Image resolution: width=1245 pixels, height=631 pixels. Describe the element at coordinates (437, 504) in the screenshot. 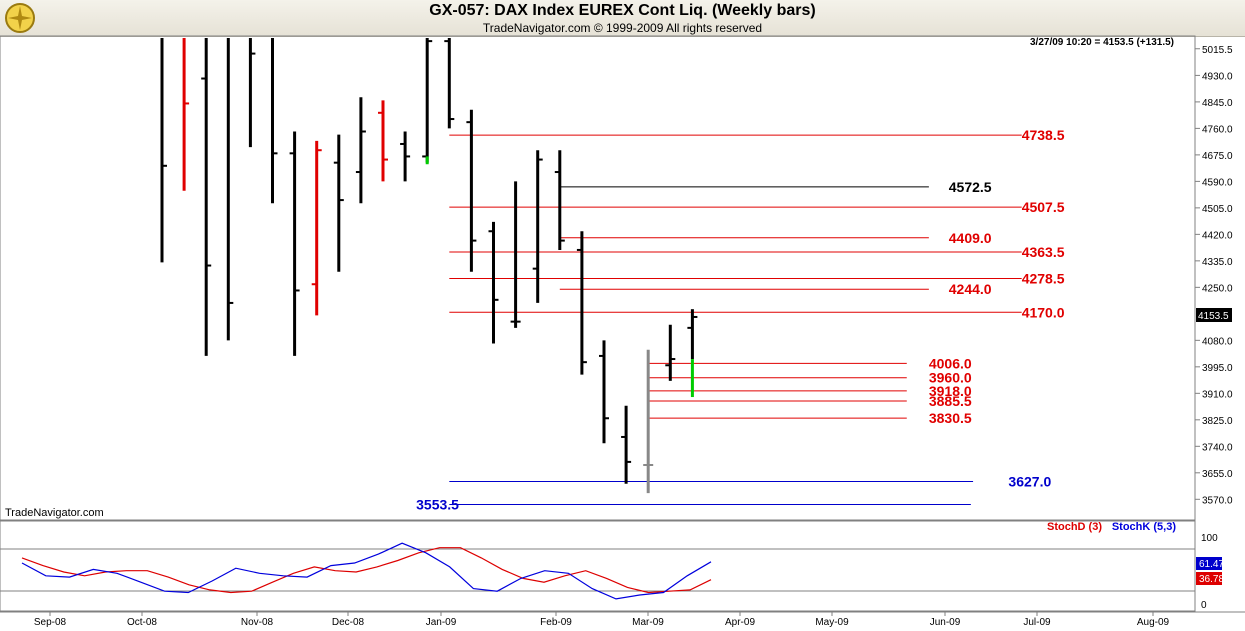

I see `level-label-14: 3553.5` at that location.